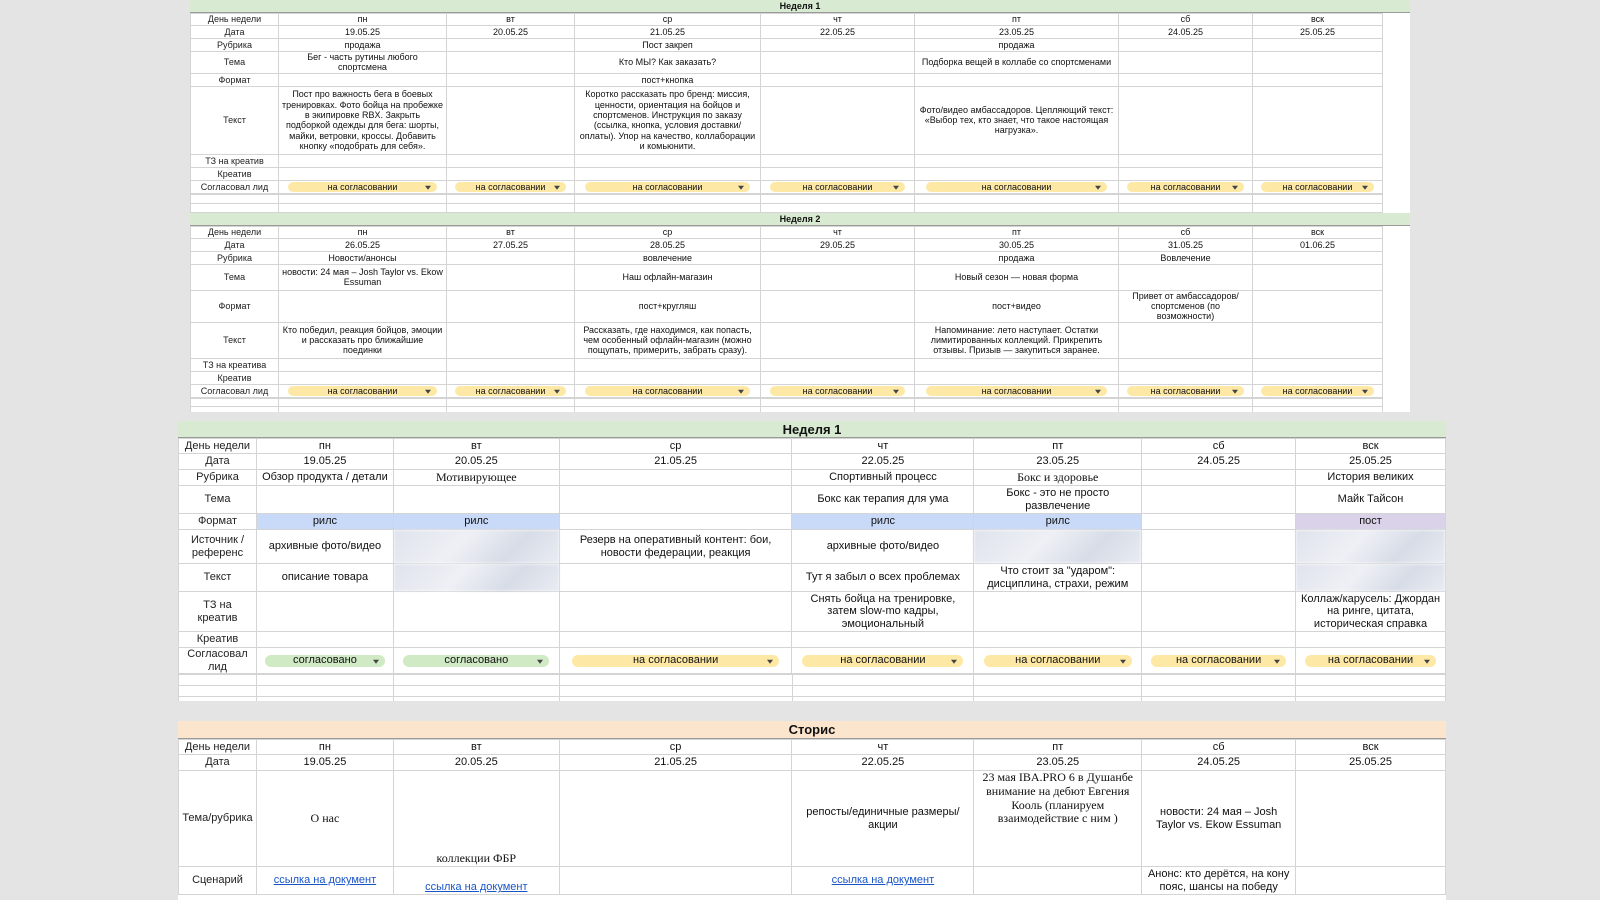 The image size is (1600, 900). Describe the element at coordinates (883, 477) in the screenshot. I see `table-cell: Спортивный процесс` at that location.